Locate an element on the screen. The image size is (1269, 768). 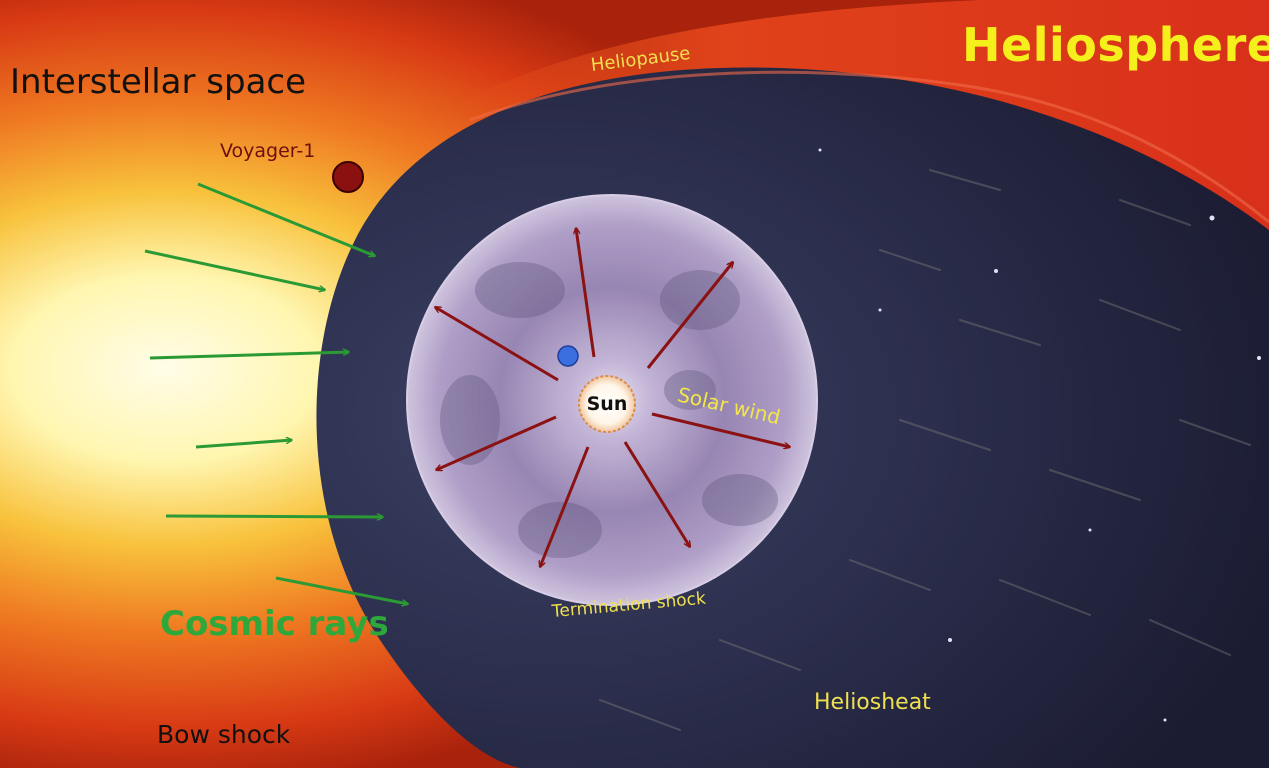
heliopause-rim is located at coordinates (869, 147).